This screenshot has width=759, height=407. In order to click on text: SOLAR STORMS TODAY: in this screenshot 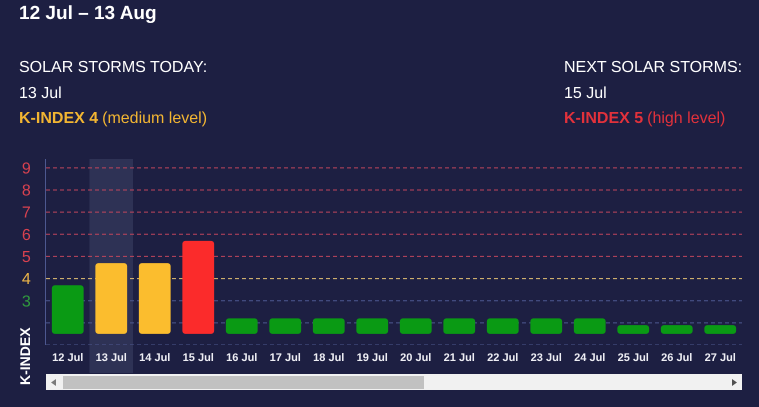, I will do `click(113, 68)`.